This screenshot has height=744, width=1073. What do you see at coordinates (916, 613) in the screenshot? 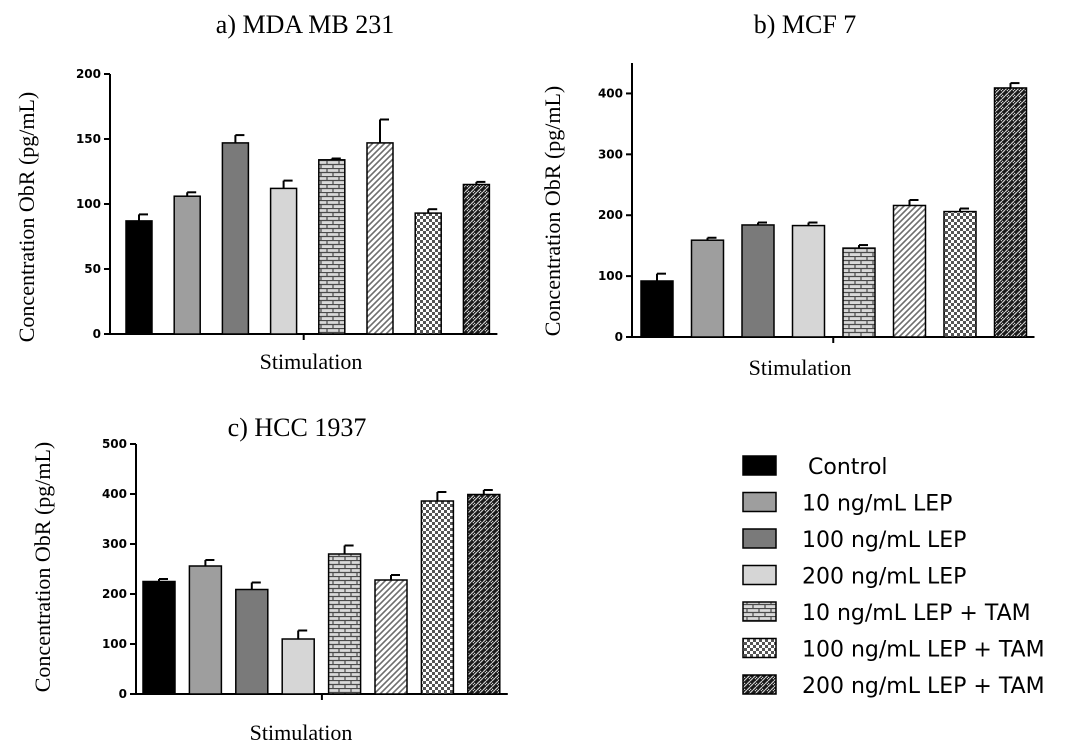
I see `legend-label: 10 ng/mL LEP + TAM` at bounding box center [916, 613].